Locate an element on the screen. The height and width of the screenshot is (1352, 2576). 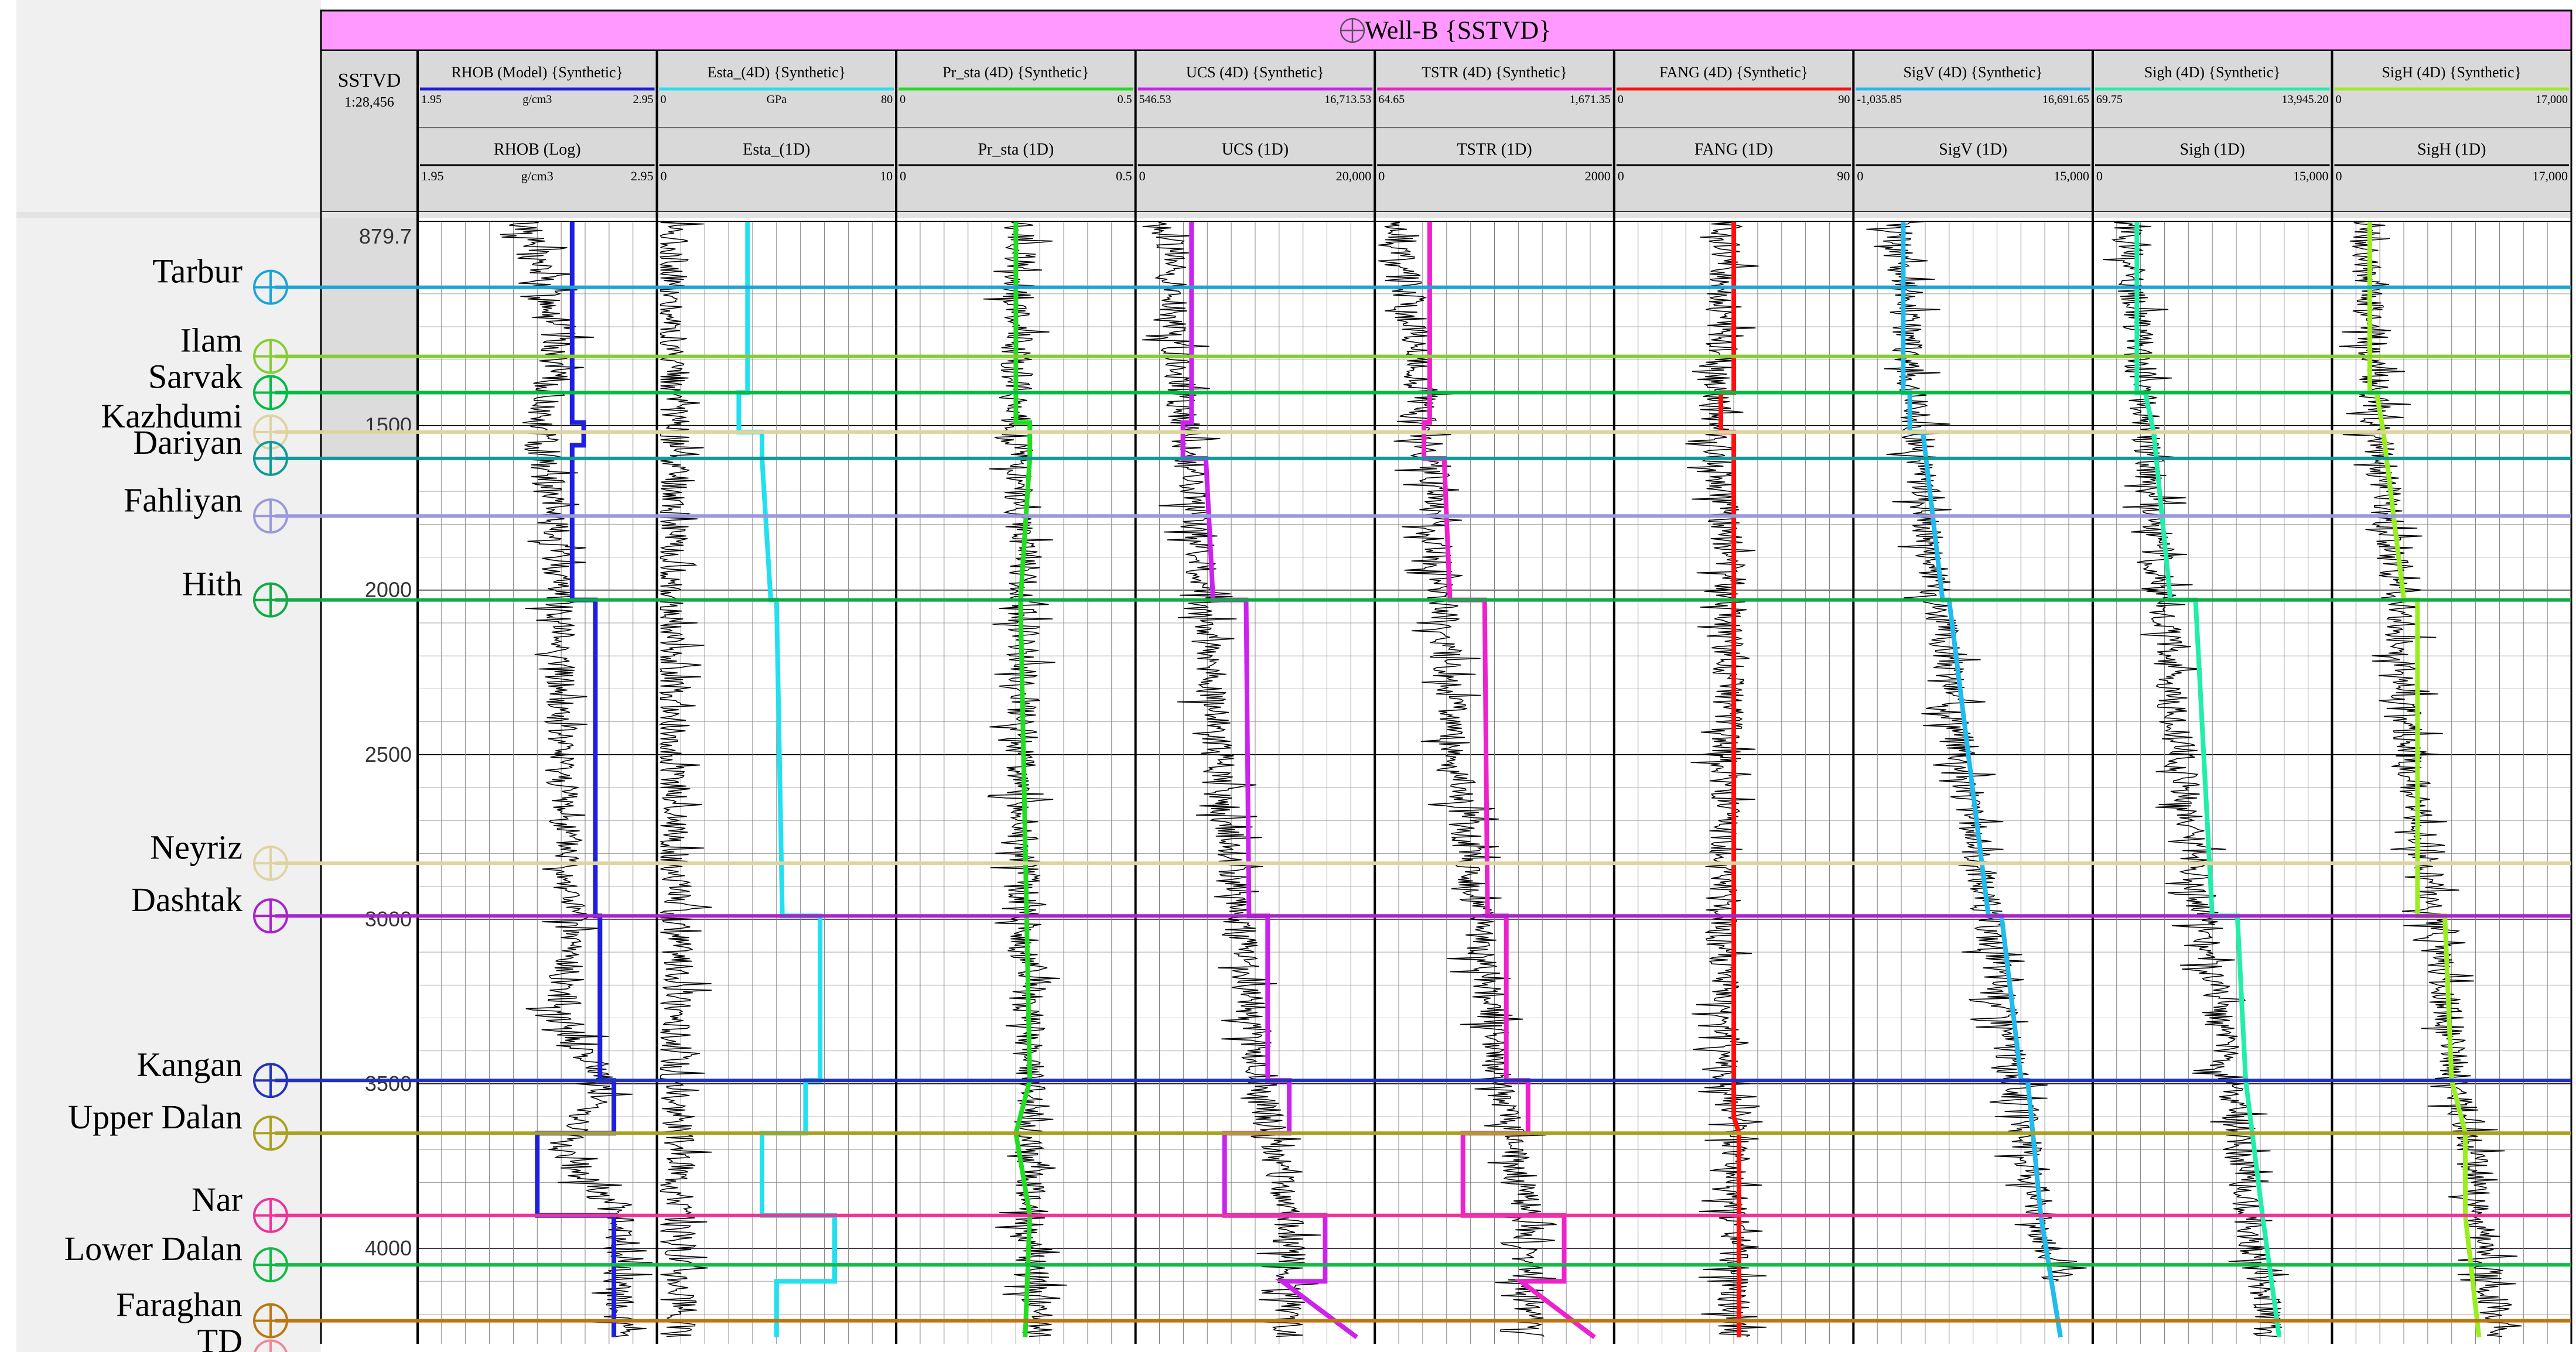
formation-top-label: Kazhdumi is located at coordinates (172, 416).